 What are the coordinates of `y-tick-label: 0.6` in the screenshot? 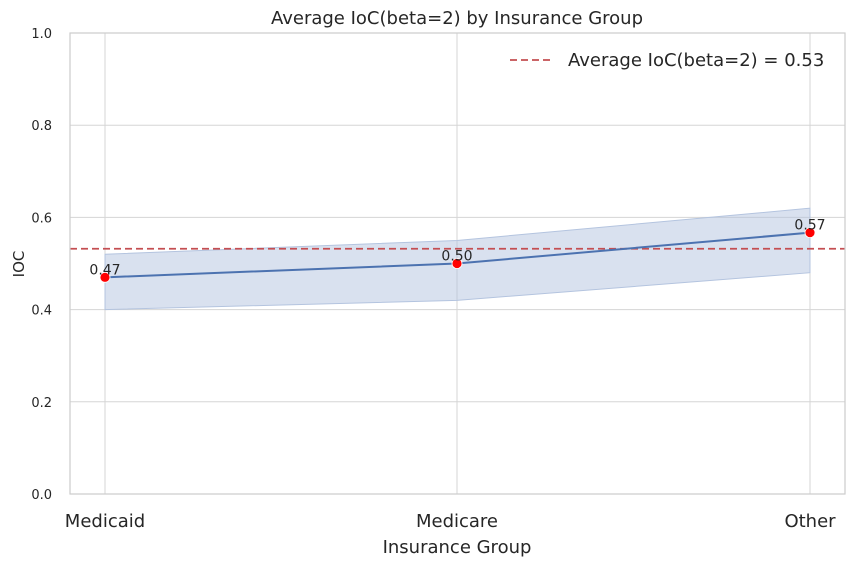 It's located at (41, 218).